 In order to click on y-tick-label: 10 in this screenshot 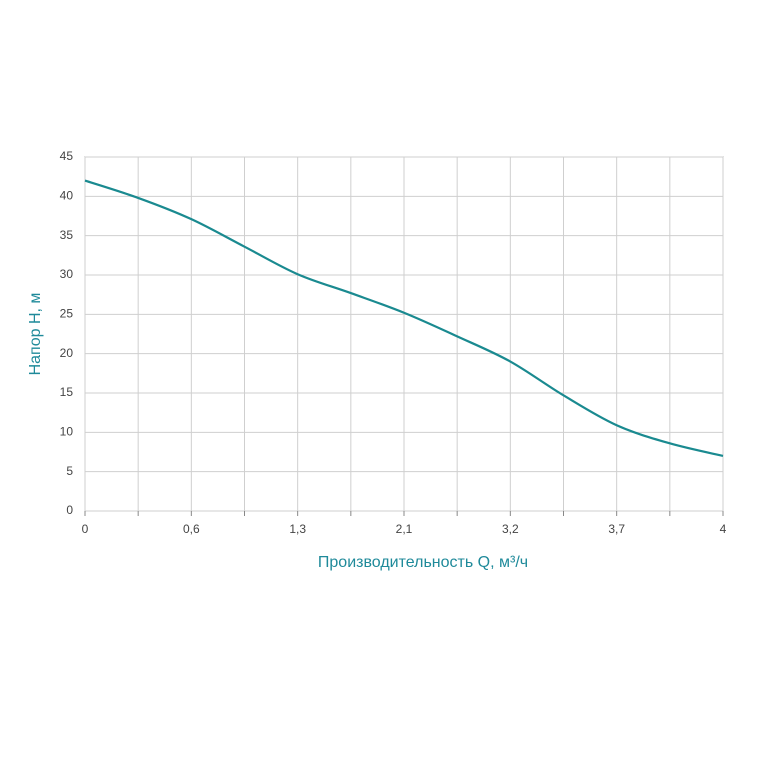, I will do `click(67, 432)`.